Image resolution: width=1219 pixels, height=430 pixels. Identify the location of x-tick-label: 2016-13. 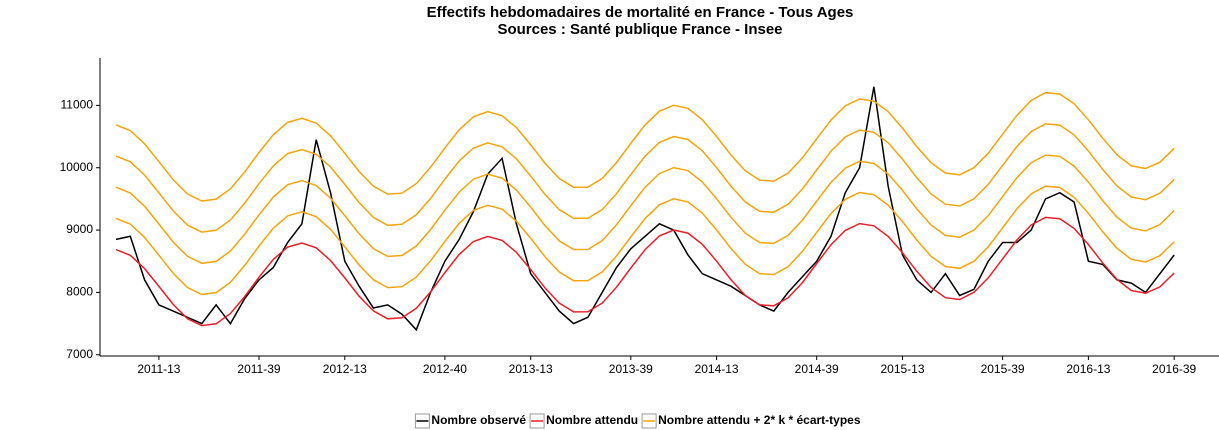
(1088, 369).